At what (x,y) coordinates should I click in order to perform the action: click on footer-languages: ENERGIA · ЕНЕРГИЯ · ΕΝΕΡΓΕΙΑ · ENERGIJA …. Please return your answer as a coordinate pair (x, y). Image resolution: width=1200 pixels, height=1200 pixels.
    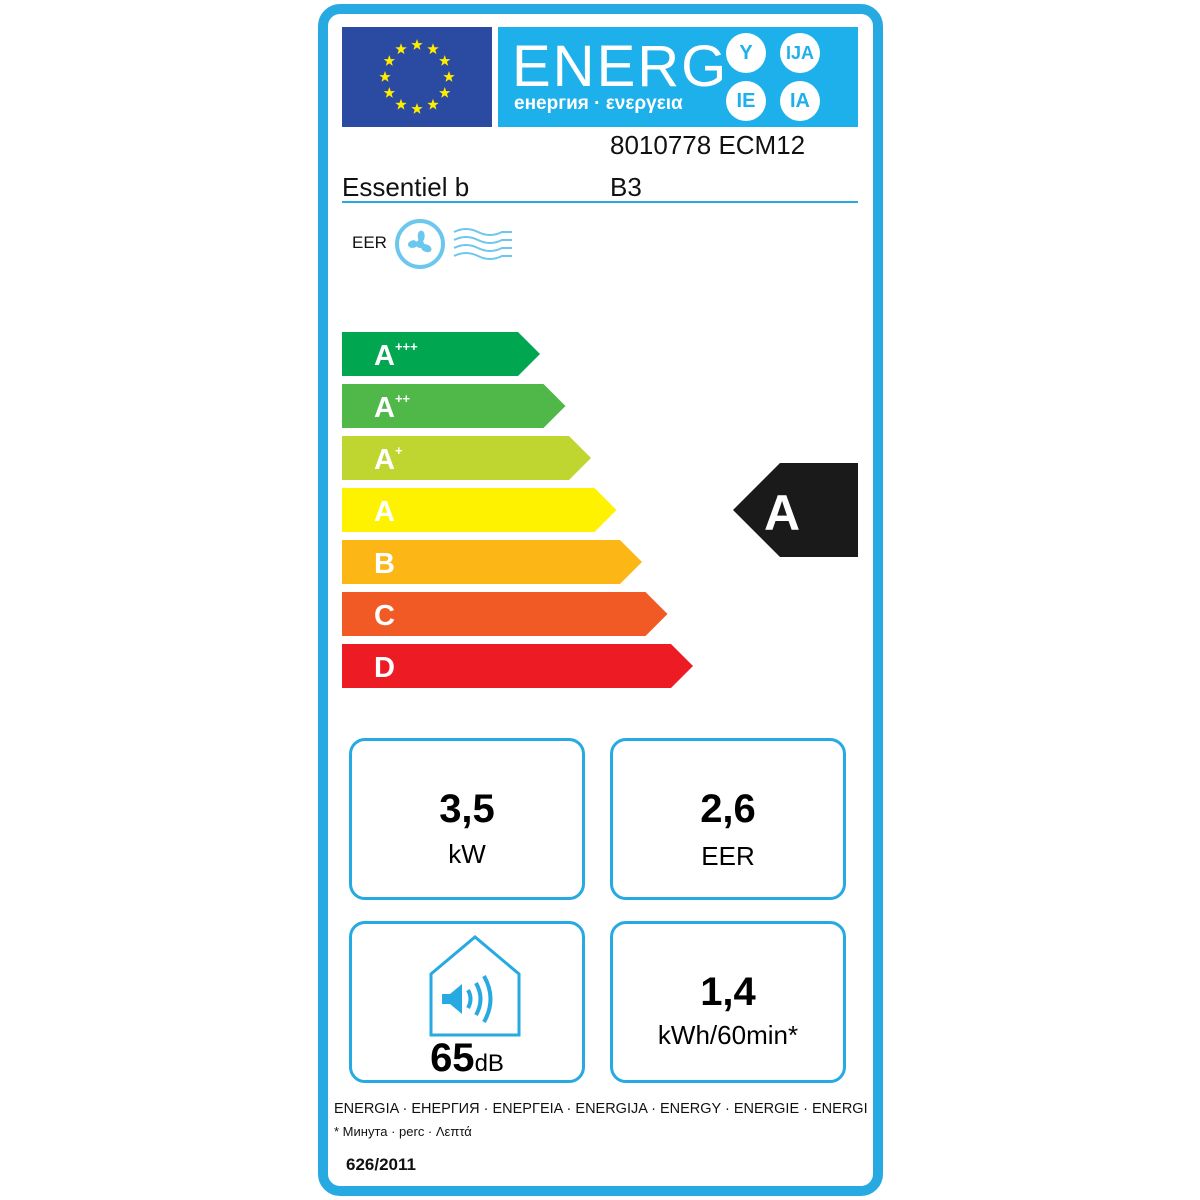
    Looking at the image, I should click on (601, 1109).